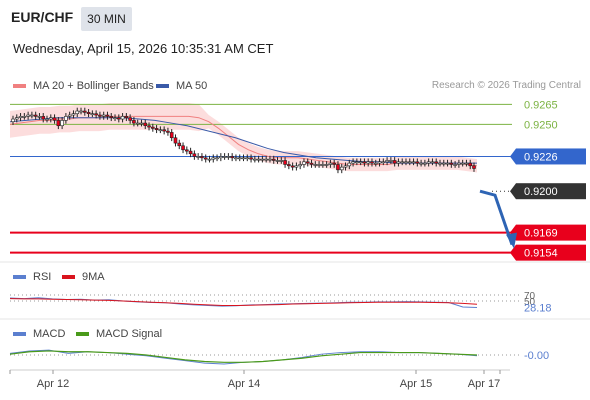  I want to click on level-tag-0.9154, so click(551, 252).